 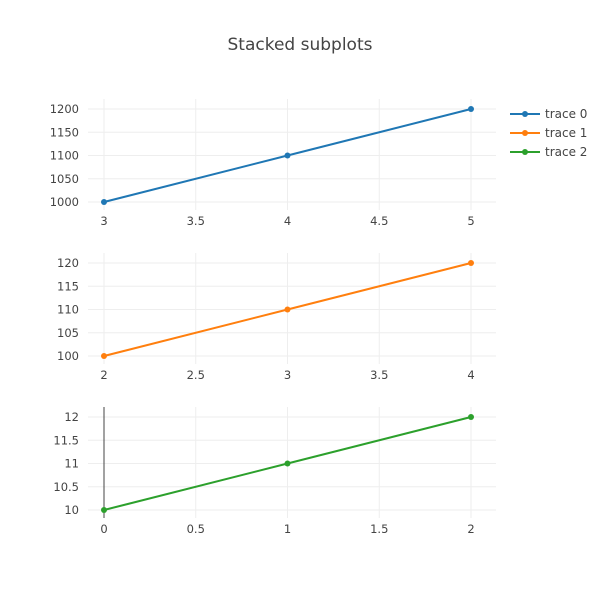 I want to click on y-tick-label: 1150, so click(x=64, y=132).